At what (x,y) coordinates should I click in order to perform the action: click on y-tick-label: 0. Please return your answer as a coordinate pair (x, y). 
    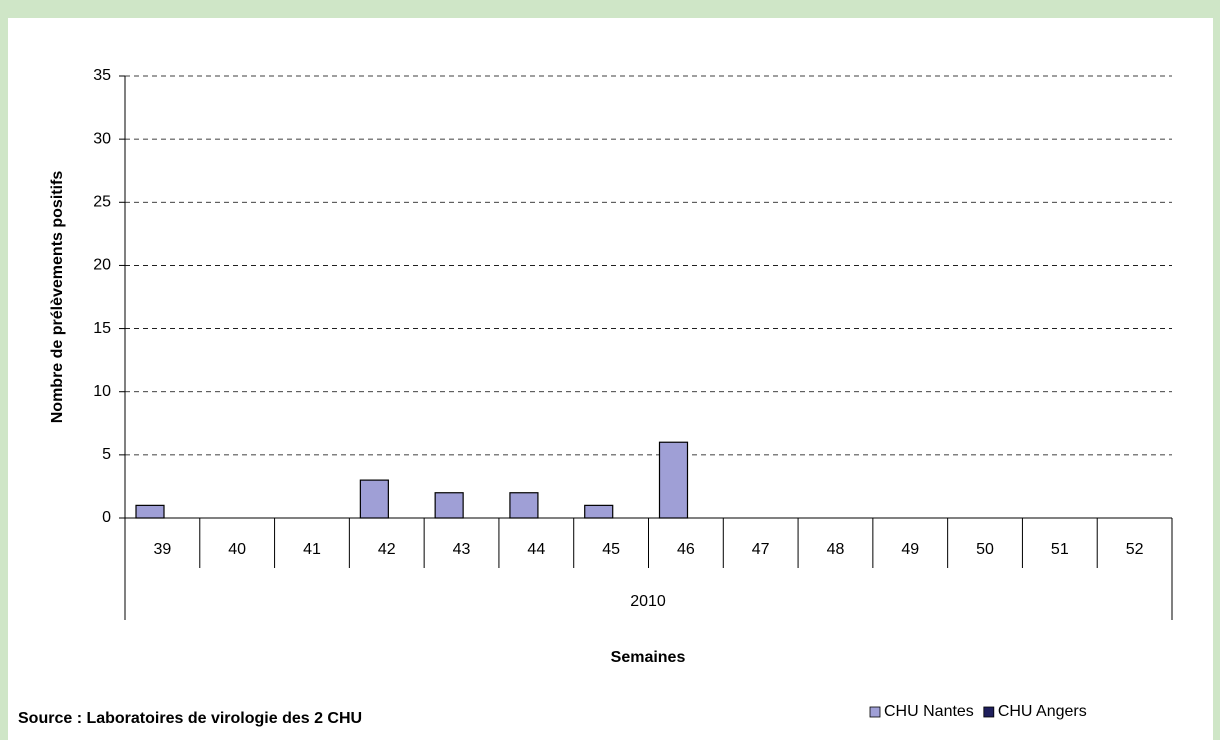
    Looking at the image, I should click on (106, 517).